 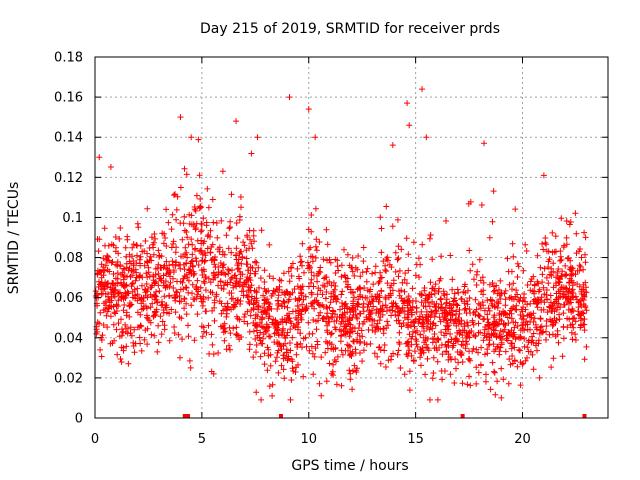 What do you see at coordinates (14, 238) in the screenshot?
I see `y-axis-label: SRMTID / TECUs` at bounding box center [14, 238].